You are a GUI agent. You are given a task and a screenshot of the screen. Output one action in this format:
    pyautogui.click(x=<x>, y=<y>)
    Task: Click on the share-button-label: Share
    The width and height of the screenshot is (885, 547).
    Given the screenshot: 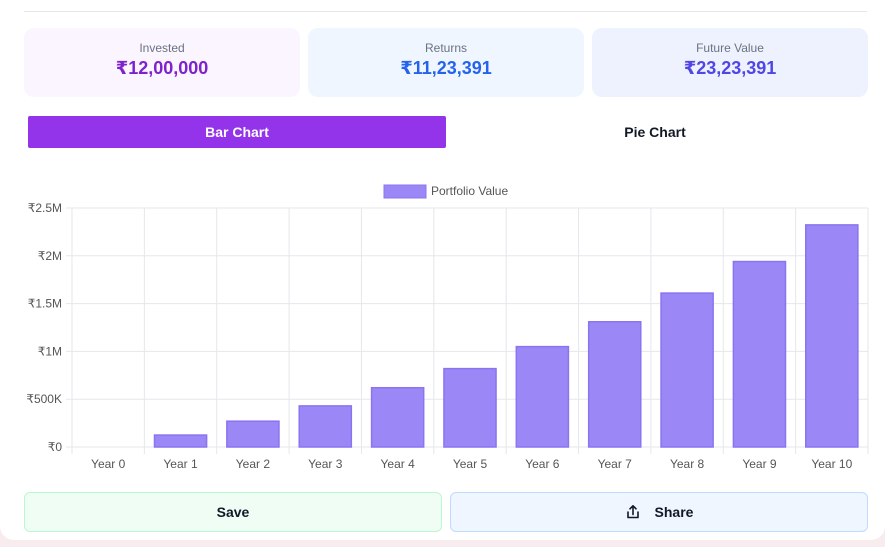 What is the action you would take?
    pyautogui.click(x=674, y=512)
    